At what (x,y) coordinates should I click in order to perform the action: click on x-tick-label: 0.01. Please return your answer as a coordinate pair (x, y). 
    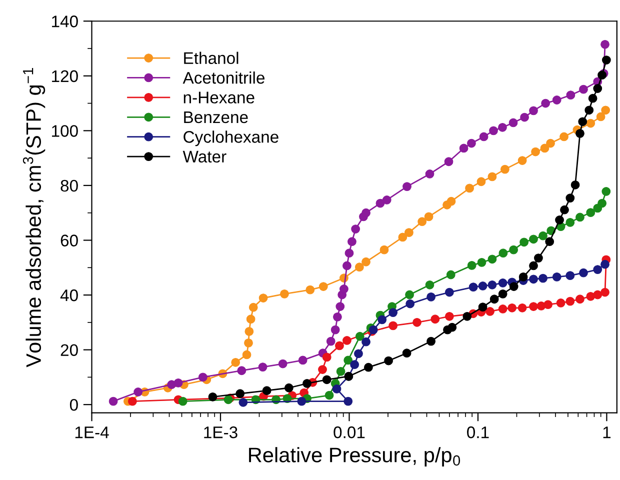
    Looking at the image, I should click on (349, 432).